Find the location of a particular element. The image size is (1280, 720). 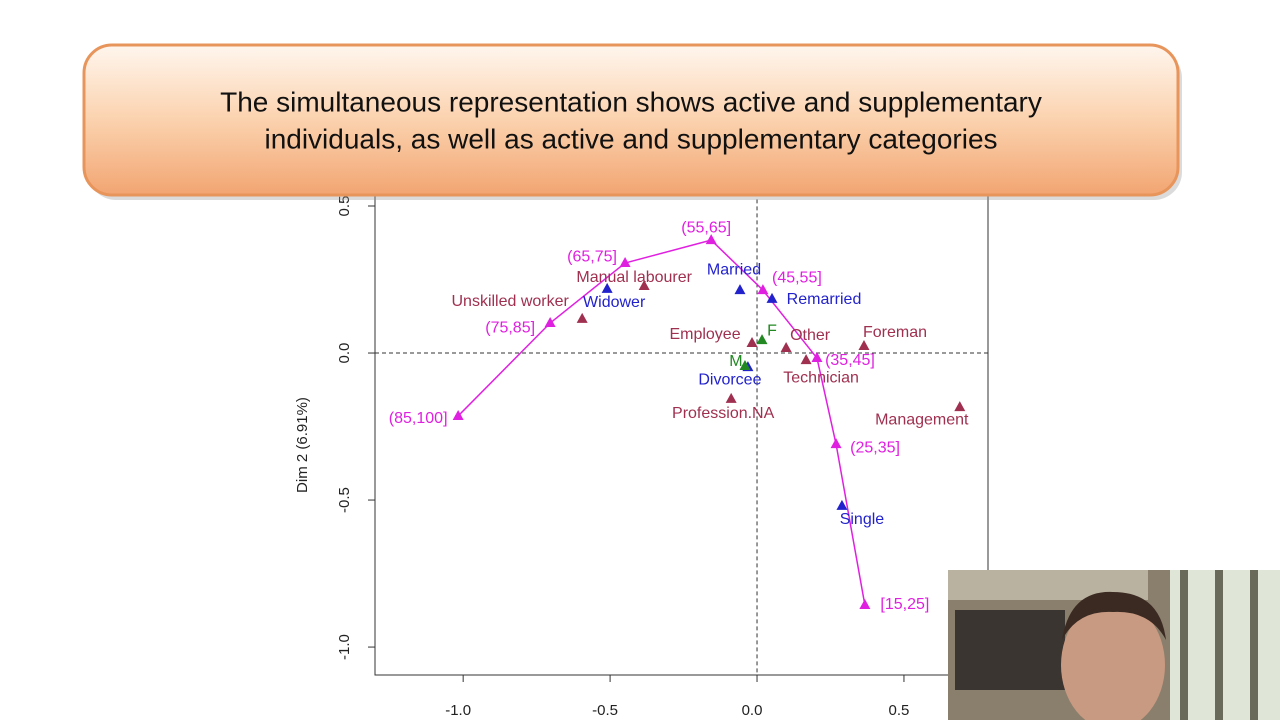

point-label: Remarried is located at coordinates (824, 299).